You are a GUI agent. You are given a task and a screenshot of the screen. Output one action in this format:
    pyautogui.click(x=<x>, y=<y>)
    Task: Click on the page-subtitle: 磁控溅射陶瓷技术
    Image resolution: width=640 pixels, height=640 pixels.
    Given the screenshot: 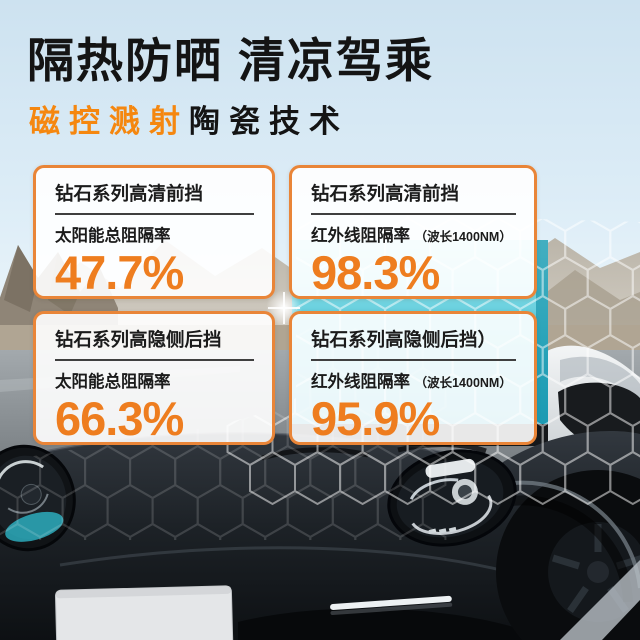 What is the action you would take?
    pyautogui.click(x=231, y=118)
    